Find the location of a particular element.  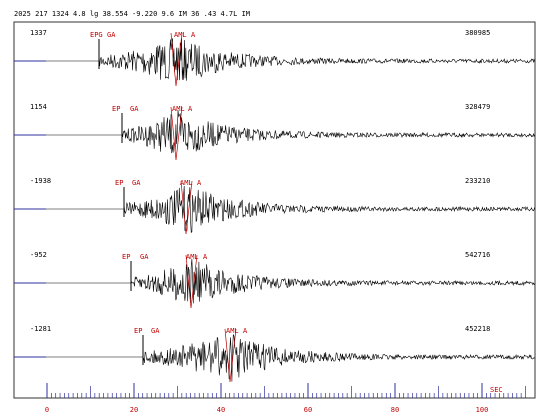

count-label: 542716 is located at coordinates (477, 255).